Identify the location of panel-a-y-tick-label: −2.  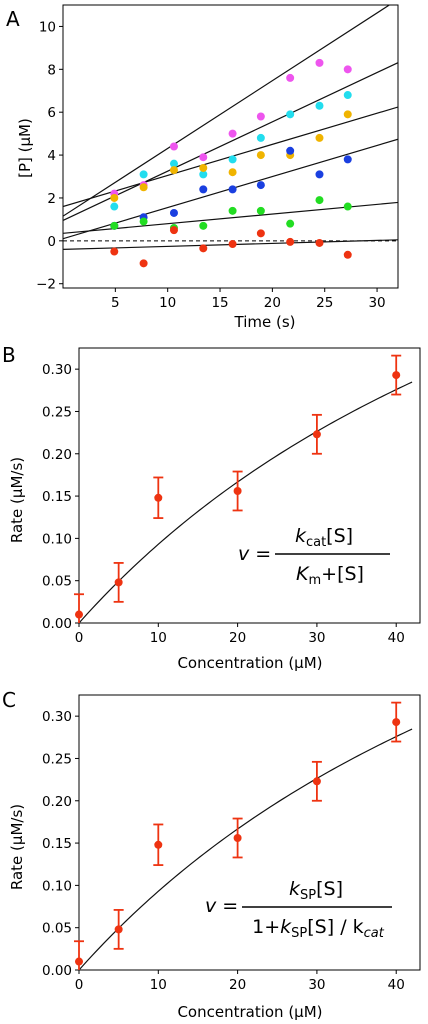
(46, 285).